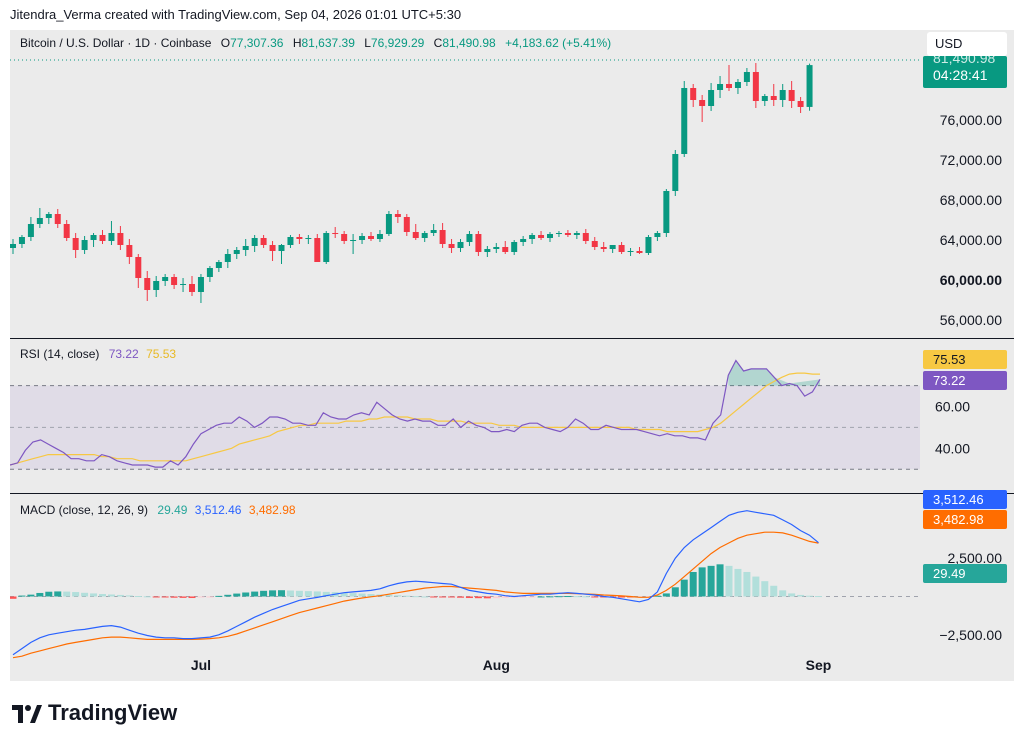 The image size is (1024, 742). What do you see at coordinates (225, 43) in the screenshot?
I see `ohlc-open-label: O` at bounding box center [225, 43].